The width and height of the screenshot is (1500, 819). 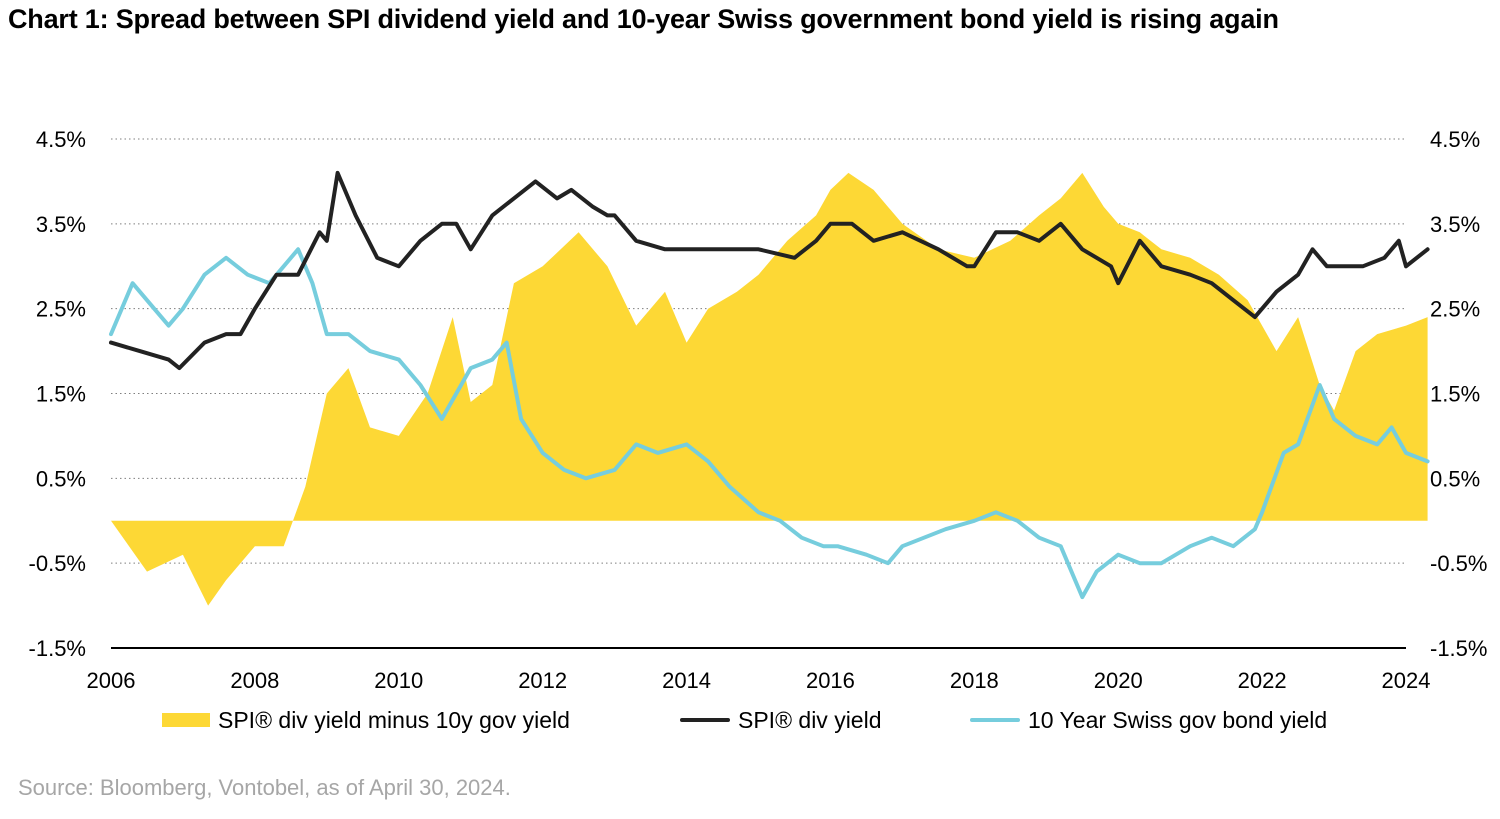 I want to click on x-tick-label: 2008, so click(x=254, y=680).